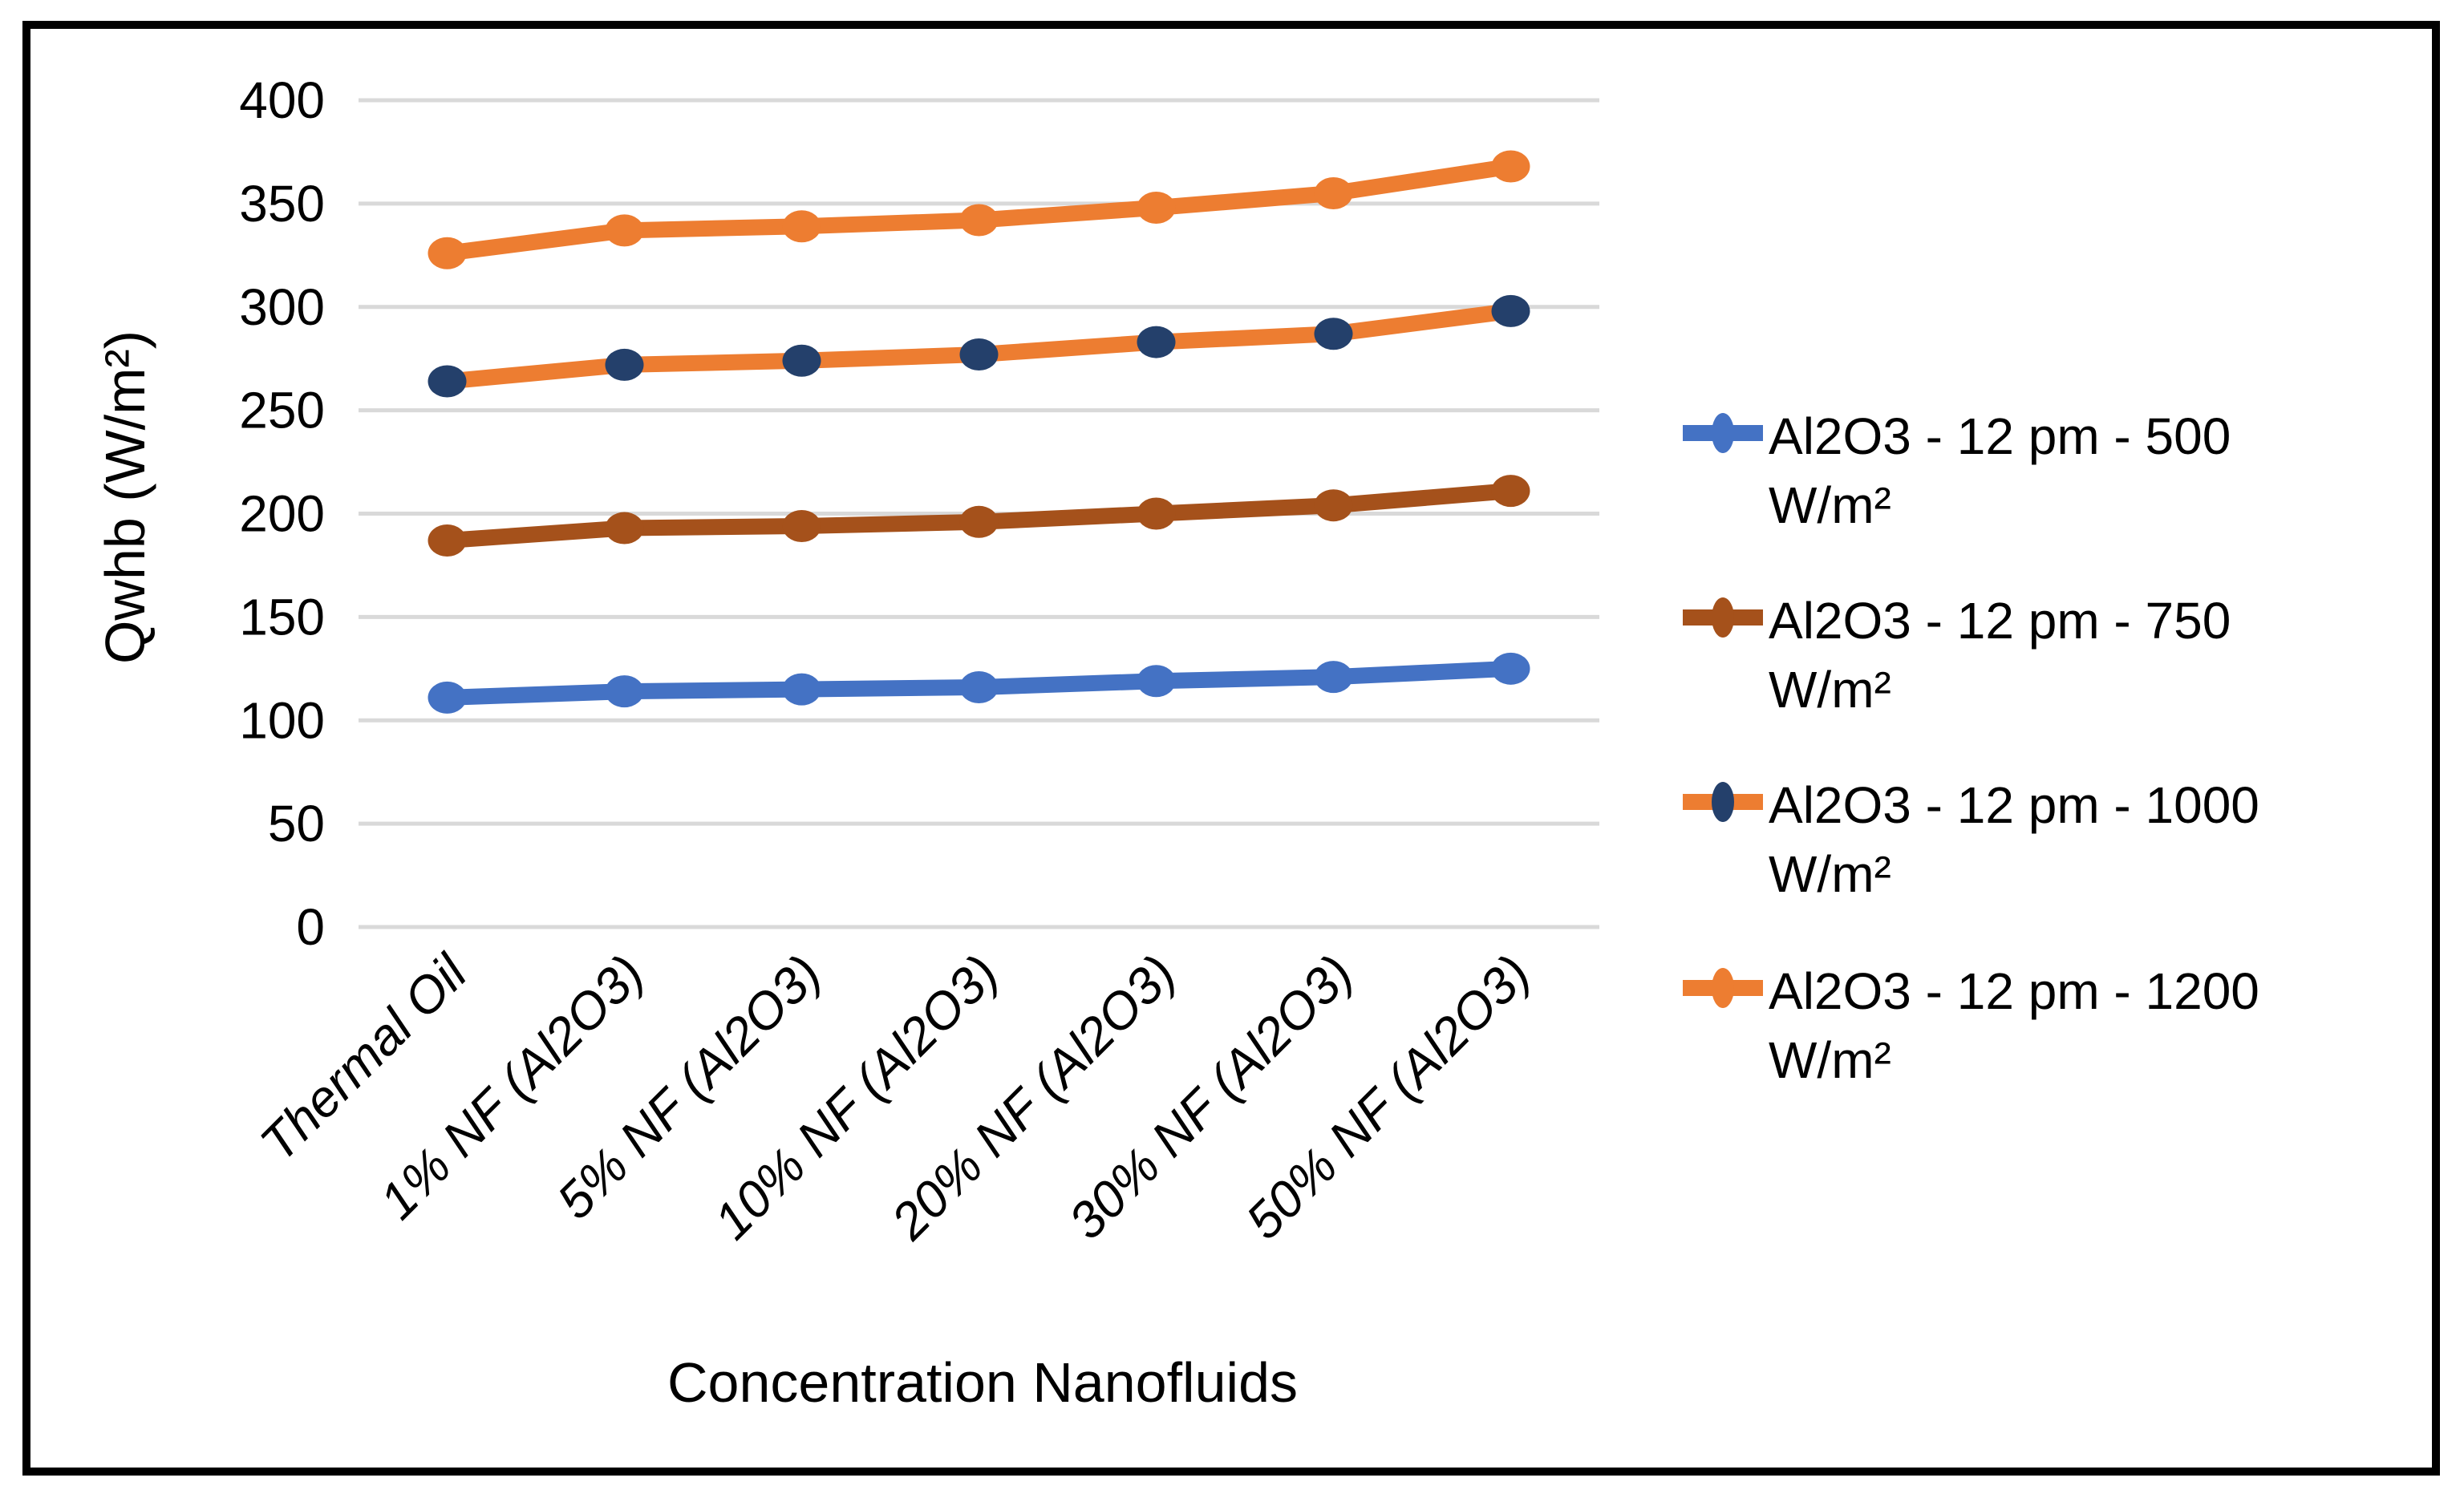  I want to click on y-tick-label-300: 300, so click(282, 307).